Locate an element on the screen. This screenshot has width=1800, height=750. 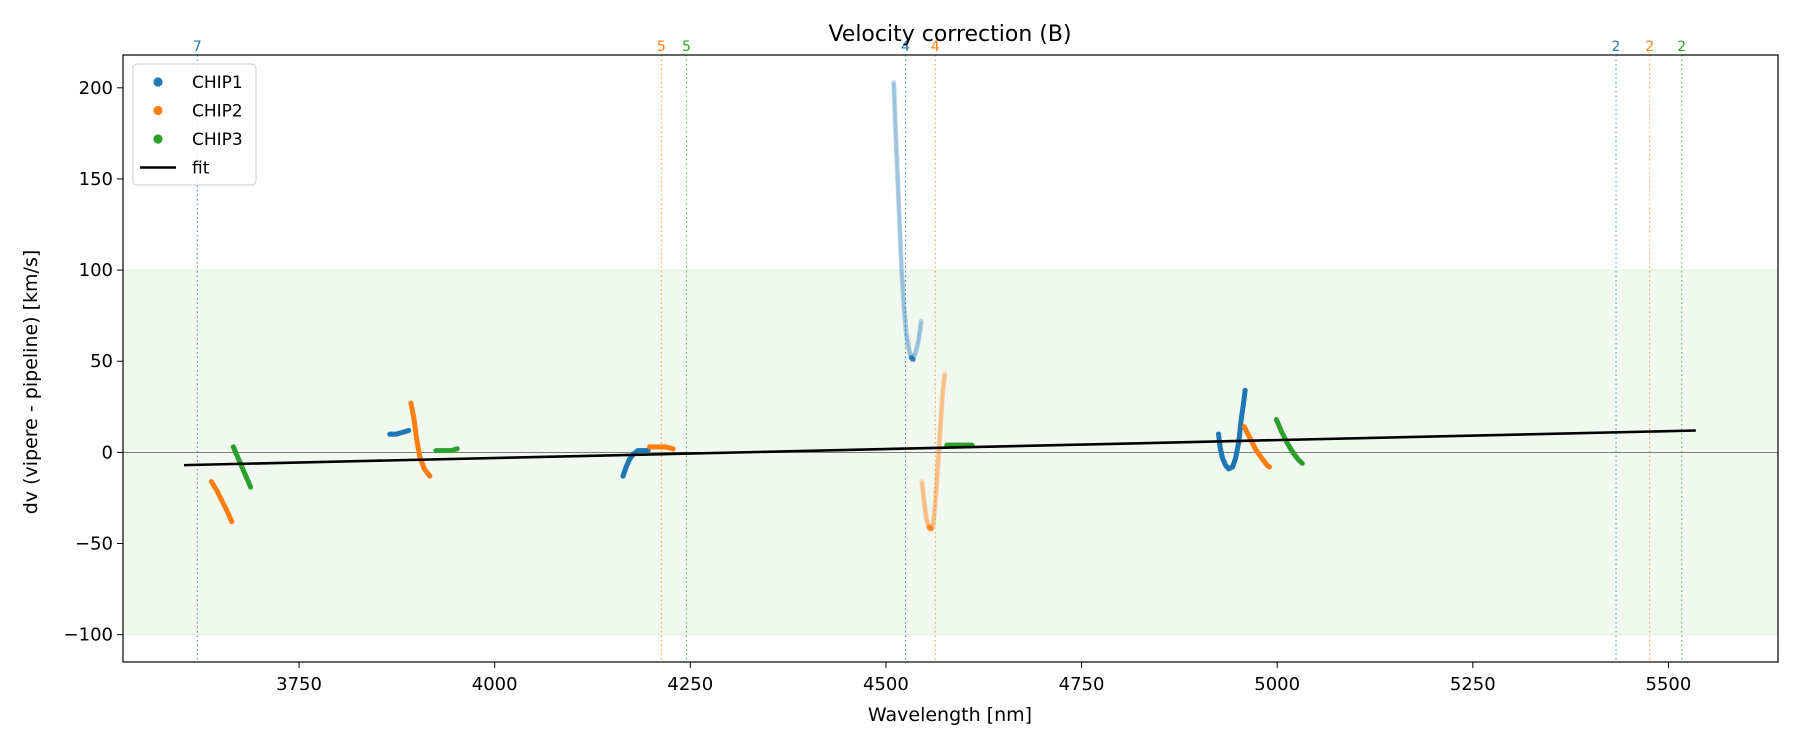
legend-box is located at coordinates (194, 124).